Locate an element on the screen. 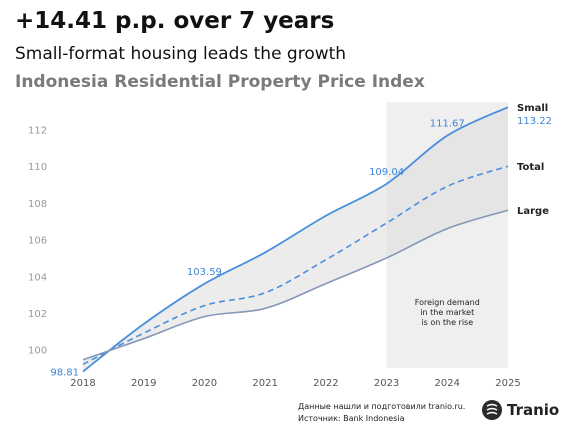 The height and width of the screenshot is (430, 577). highlight-note-line: is on the rise is located at coordinates (447, 322).